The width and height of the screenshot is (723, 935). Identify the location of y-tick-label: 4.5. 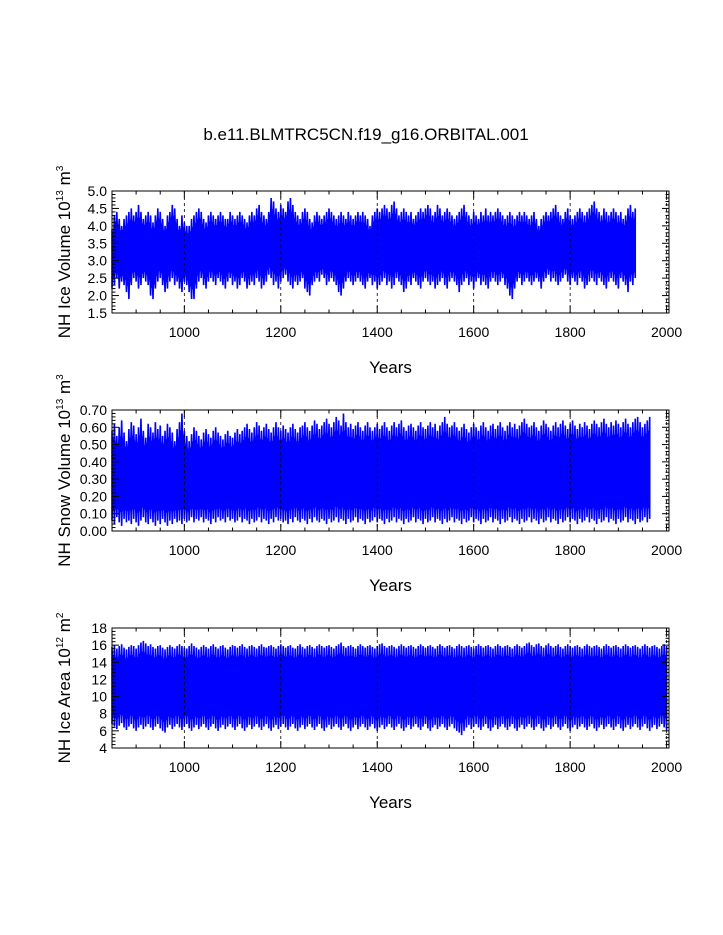
(98, 208).